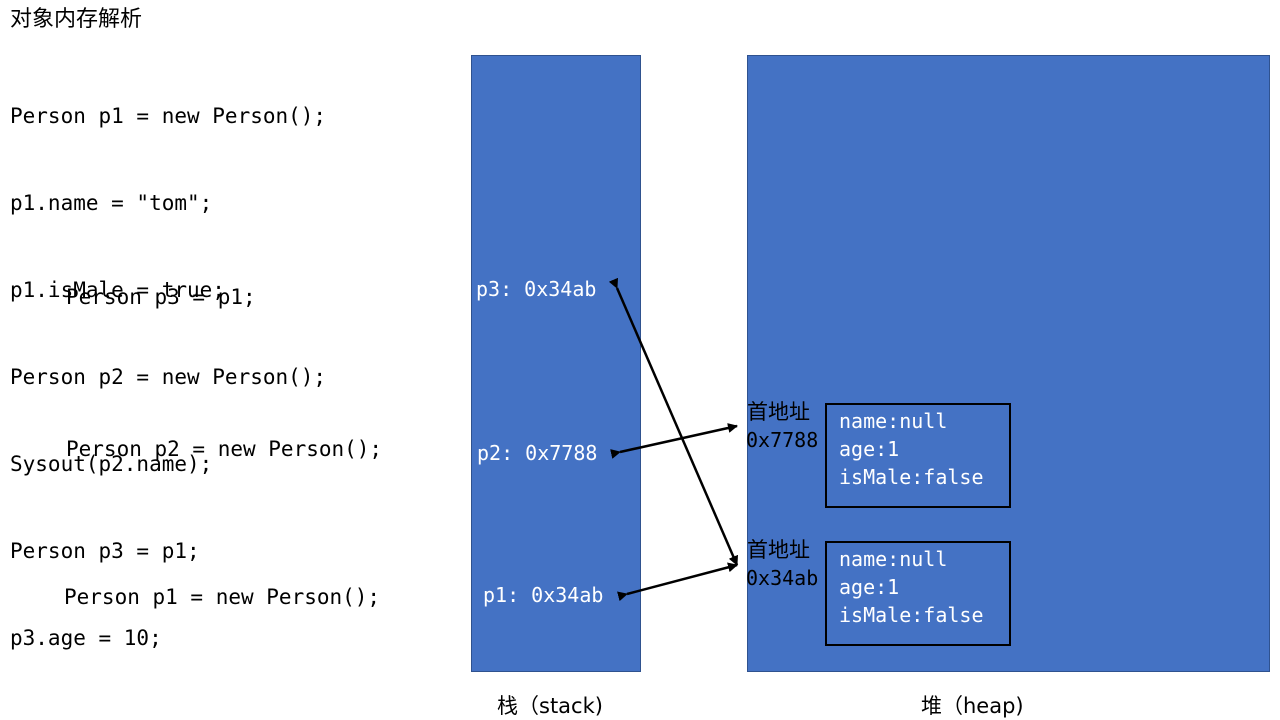 This screenshot has width=1280, height=720. I want to click on object-2-address: 0x34ab, so click(782, 578).